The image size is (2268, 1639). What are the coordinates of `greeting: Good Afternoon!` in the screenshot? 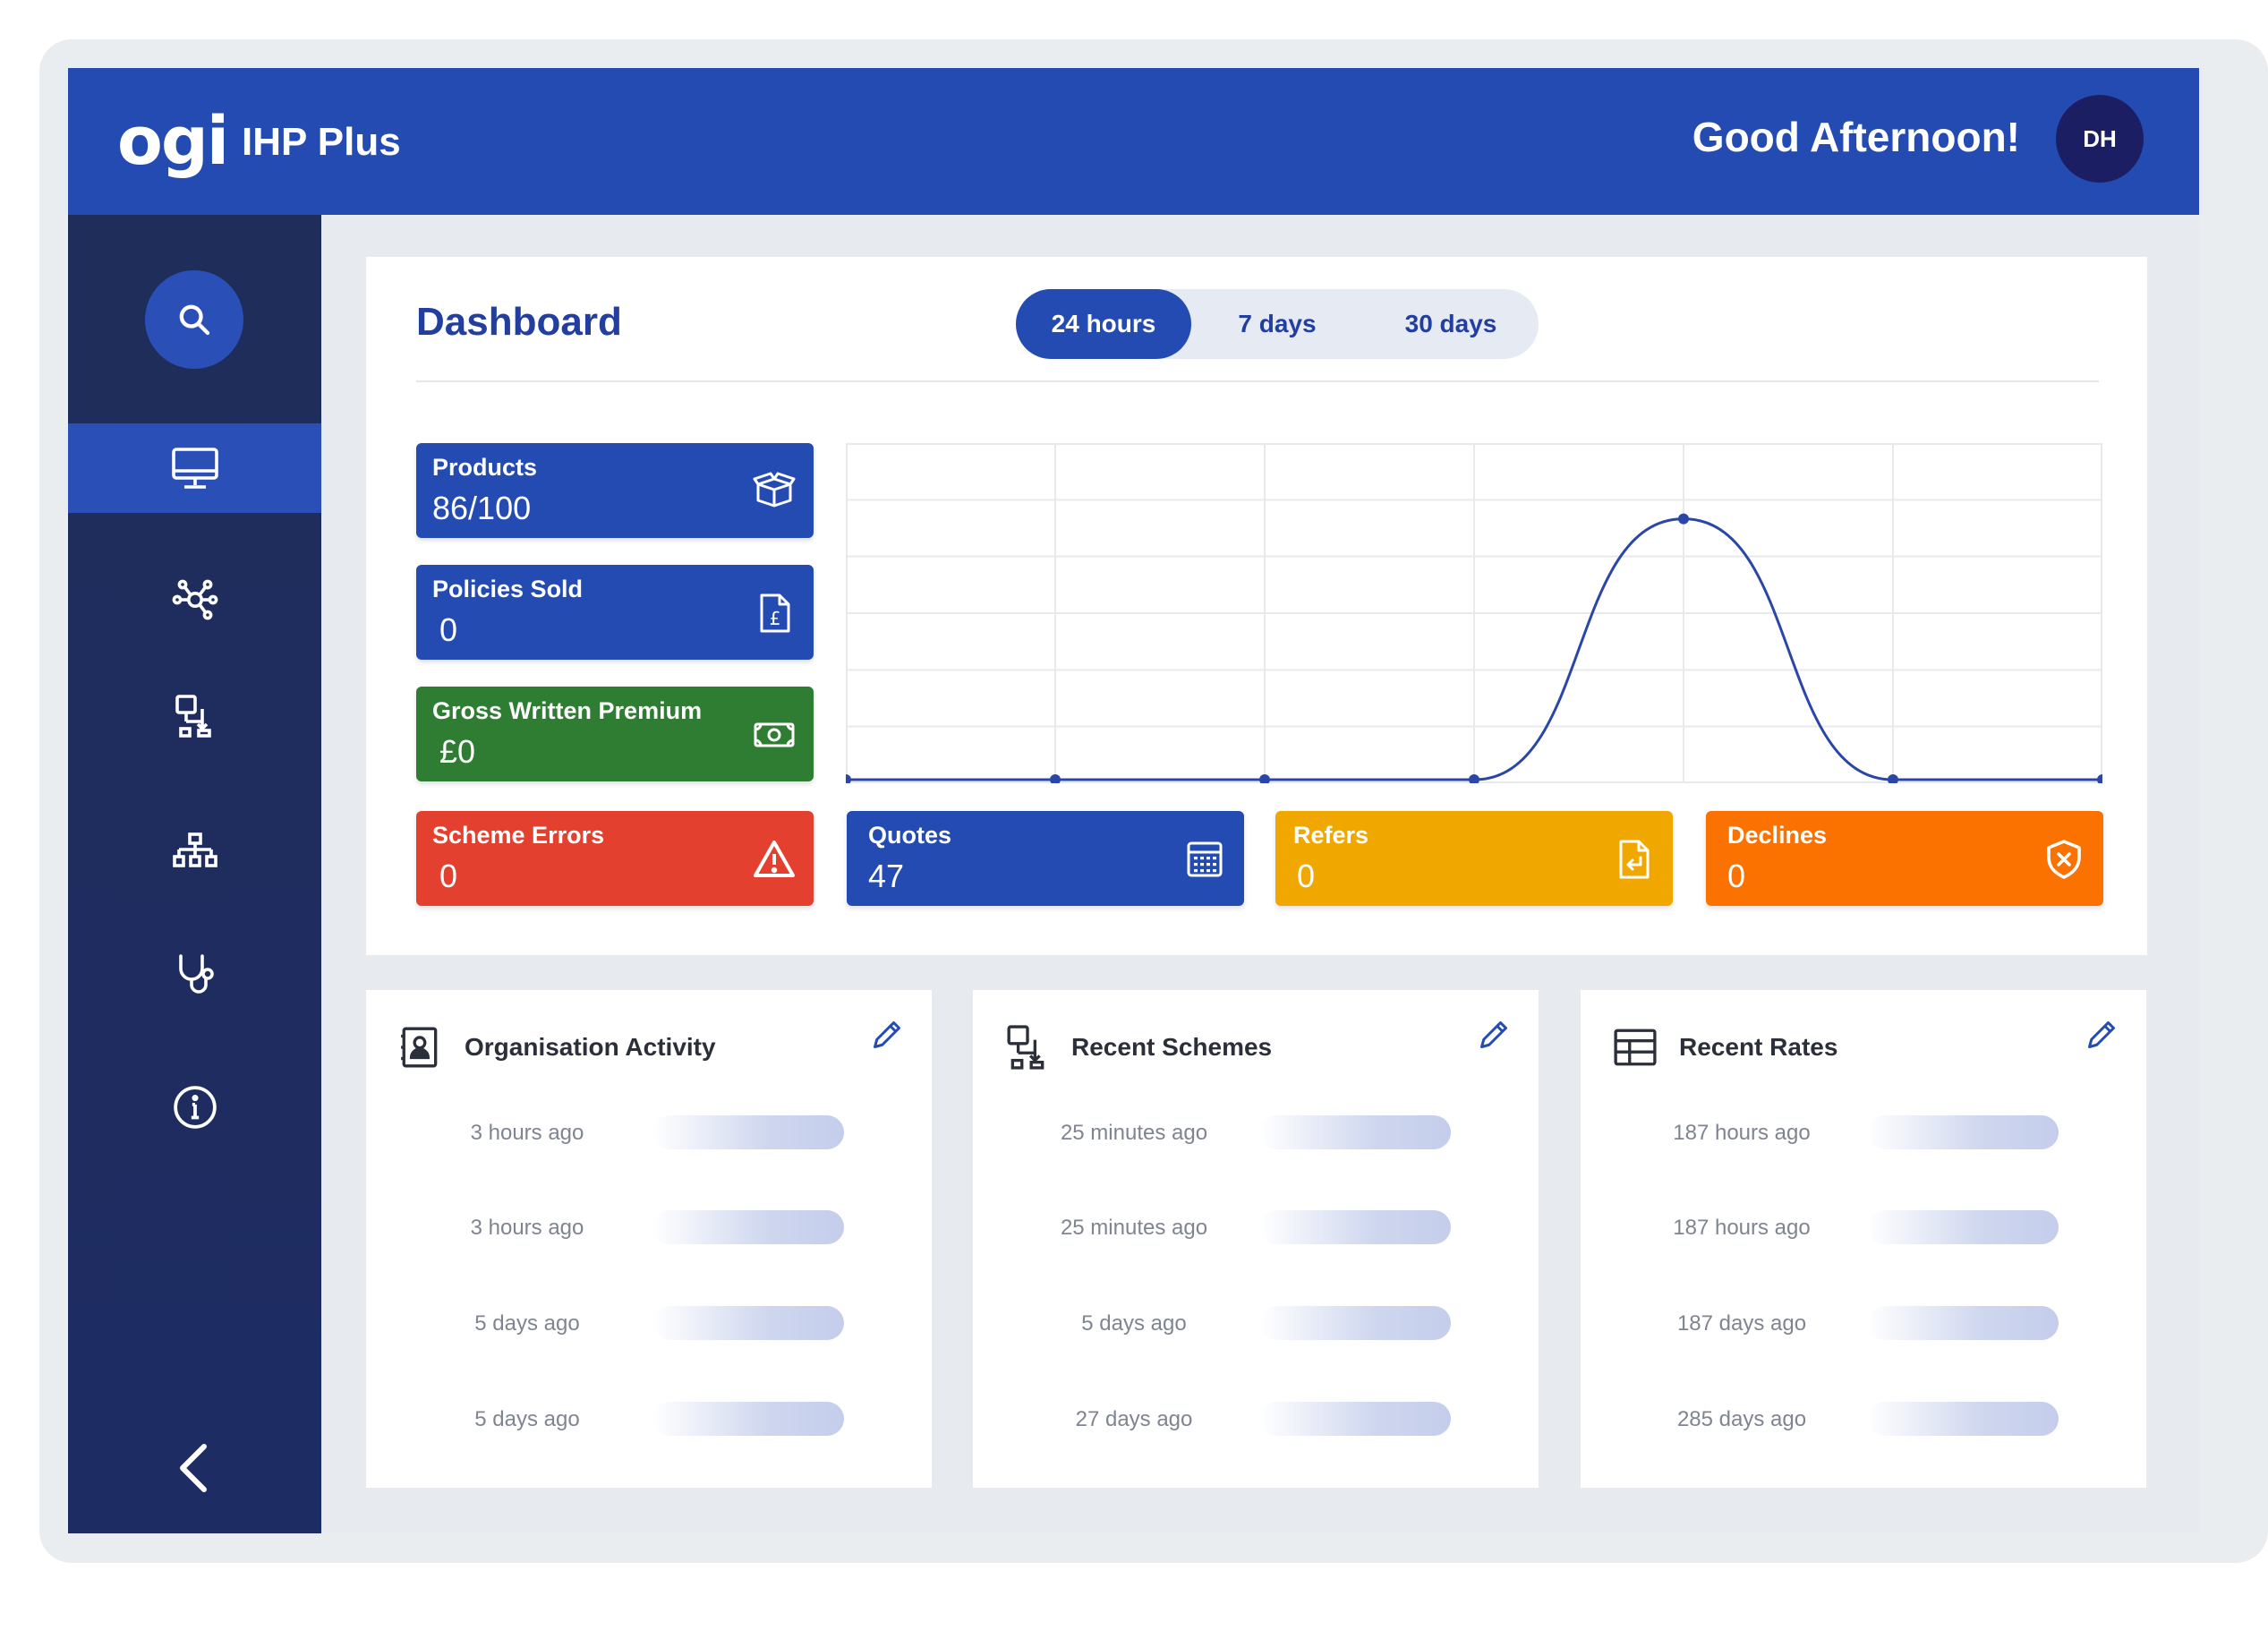 It's located at (1856, 137).